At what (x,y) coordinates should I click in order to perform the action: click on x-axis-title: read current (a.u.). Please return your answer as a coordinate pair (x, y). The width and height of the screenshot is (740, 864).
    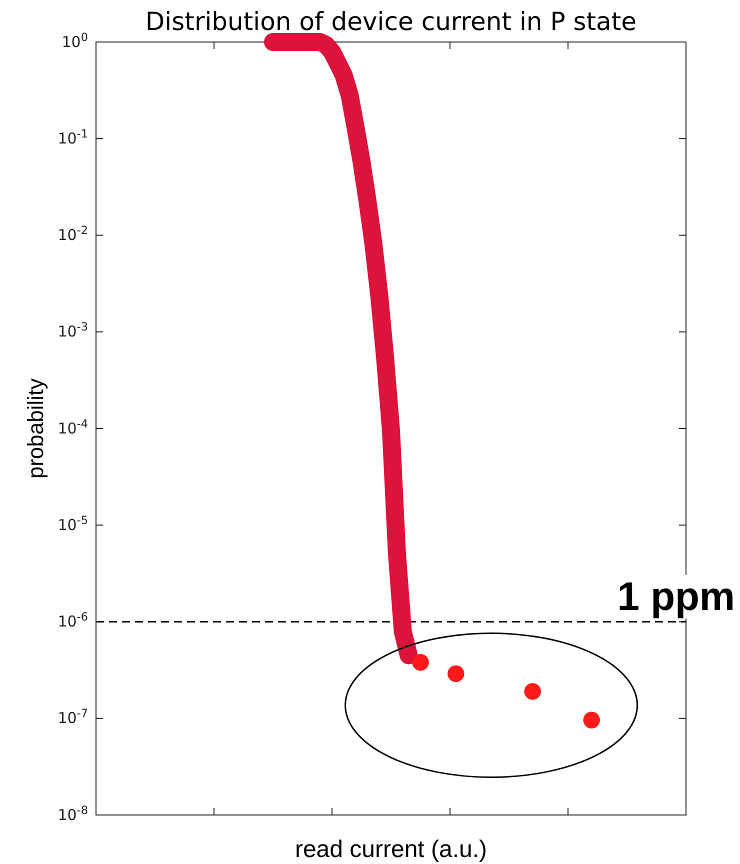
    Looking at the image, I should click on (391, 849).